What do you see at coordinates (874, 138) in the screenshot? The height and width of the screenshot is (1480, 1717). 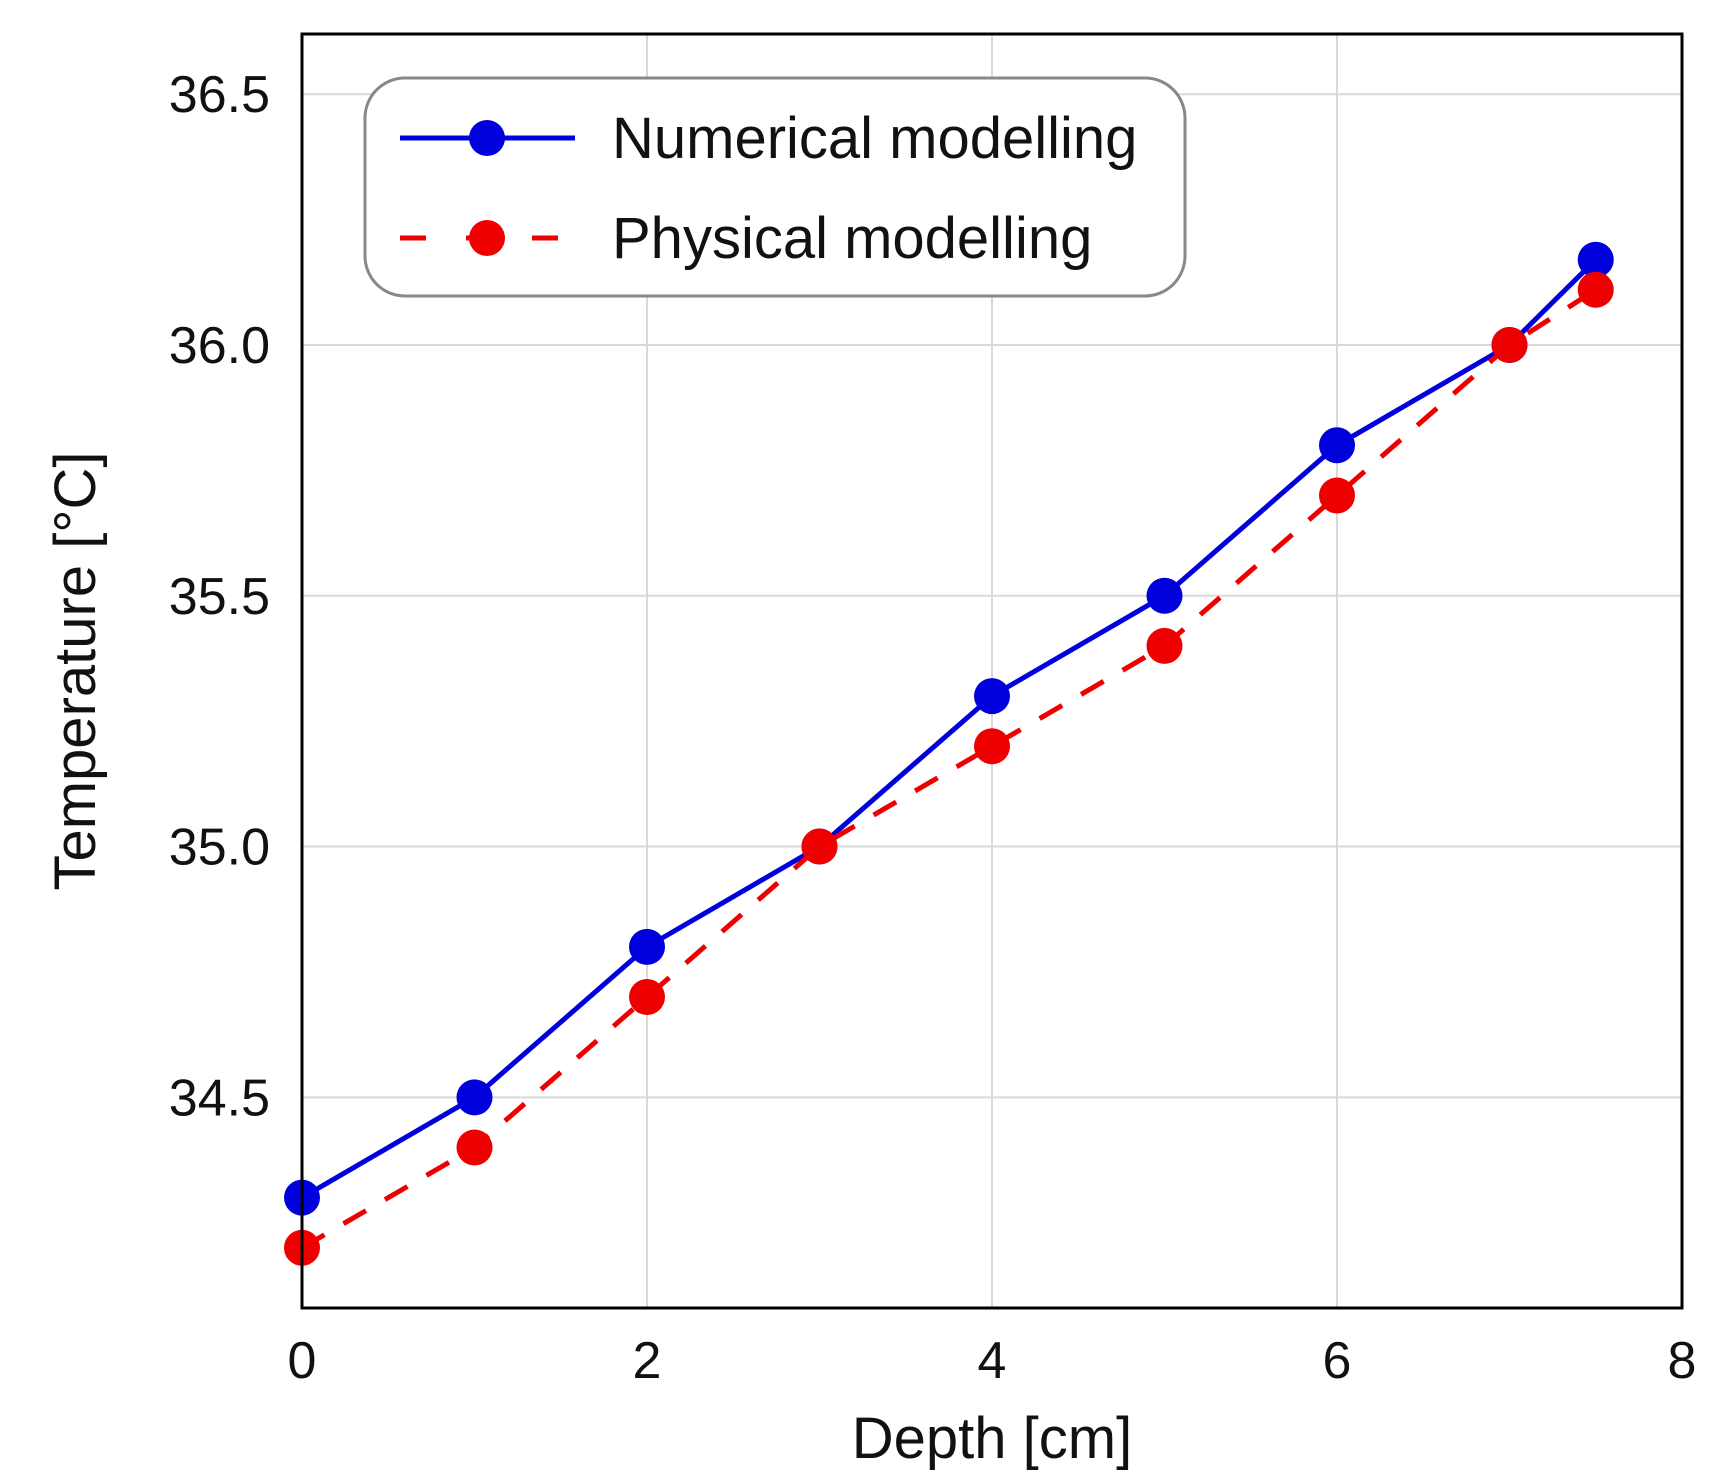 I see `legend-label-0: Numerical modelling` at bounding box center [874, 138].